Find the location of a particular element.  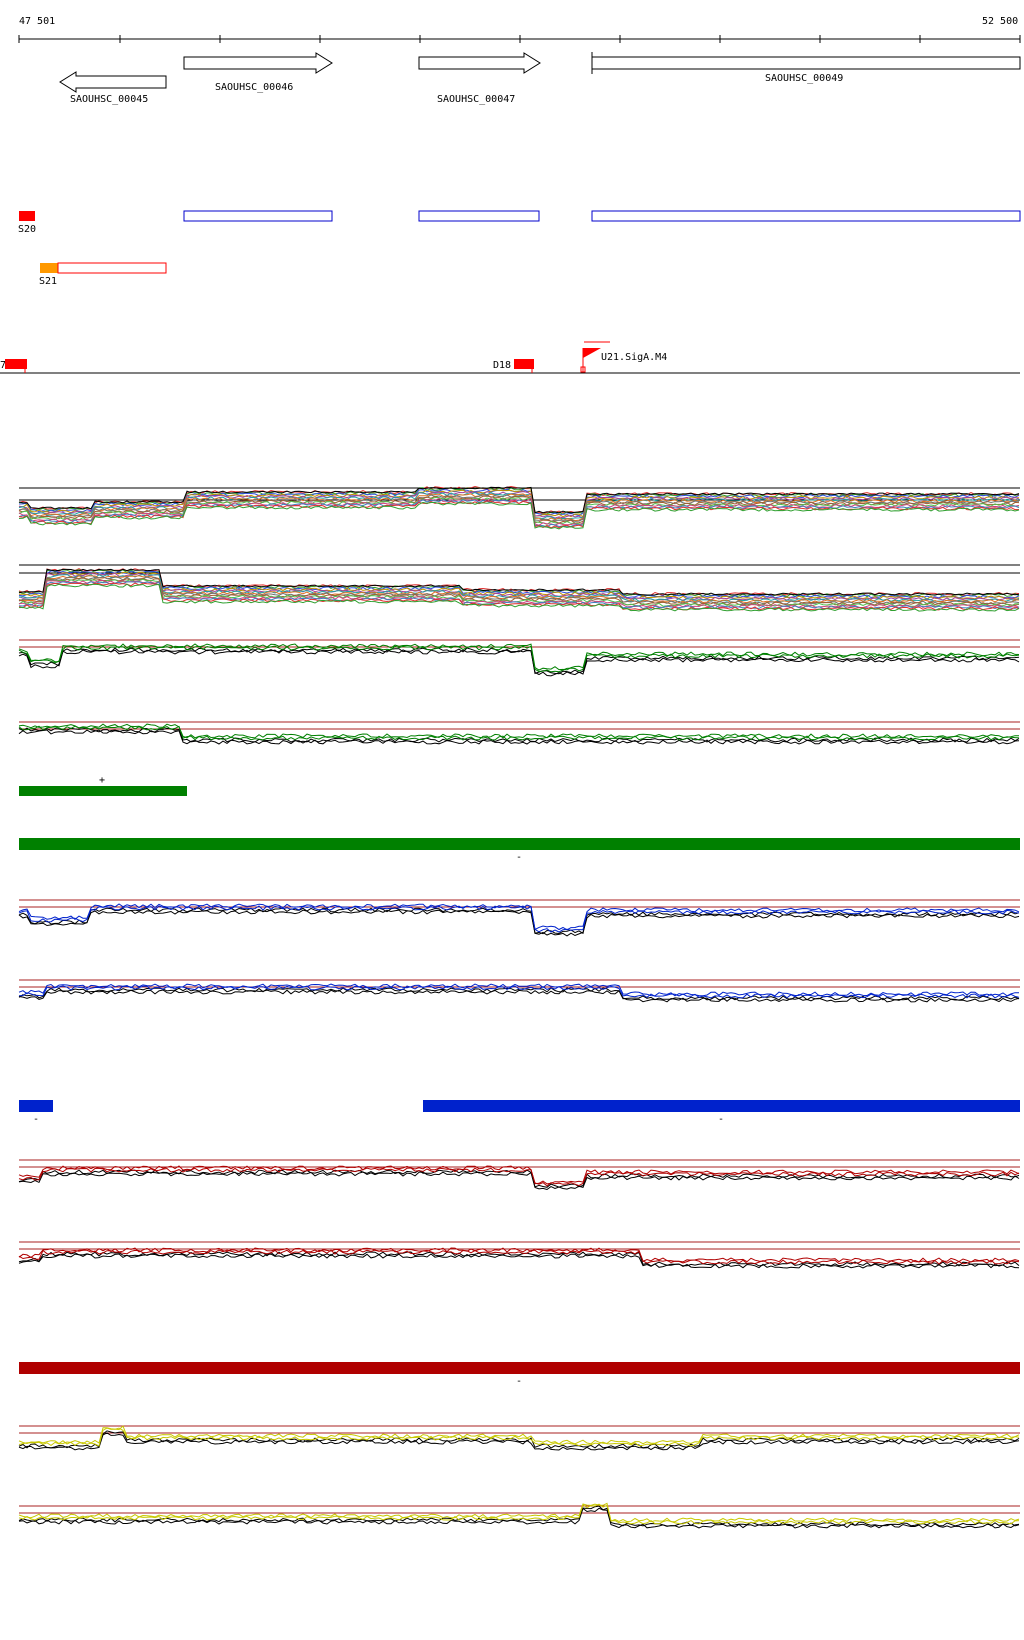

feature-d18 is located at coordinates (524, 364).